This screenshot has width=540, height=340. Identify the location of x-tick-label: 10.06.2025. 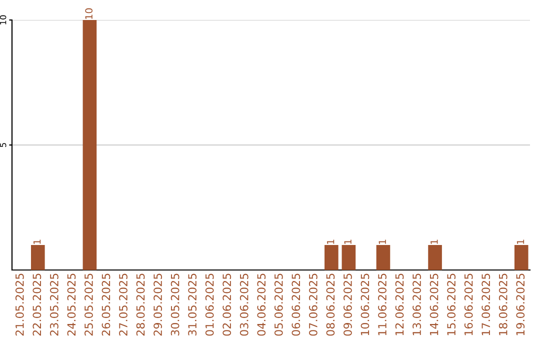
(365, 305).